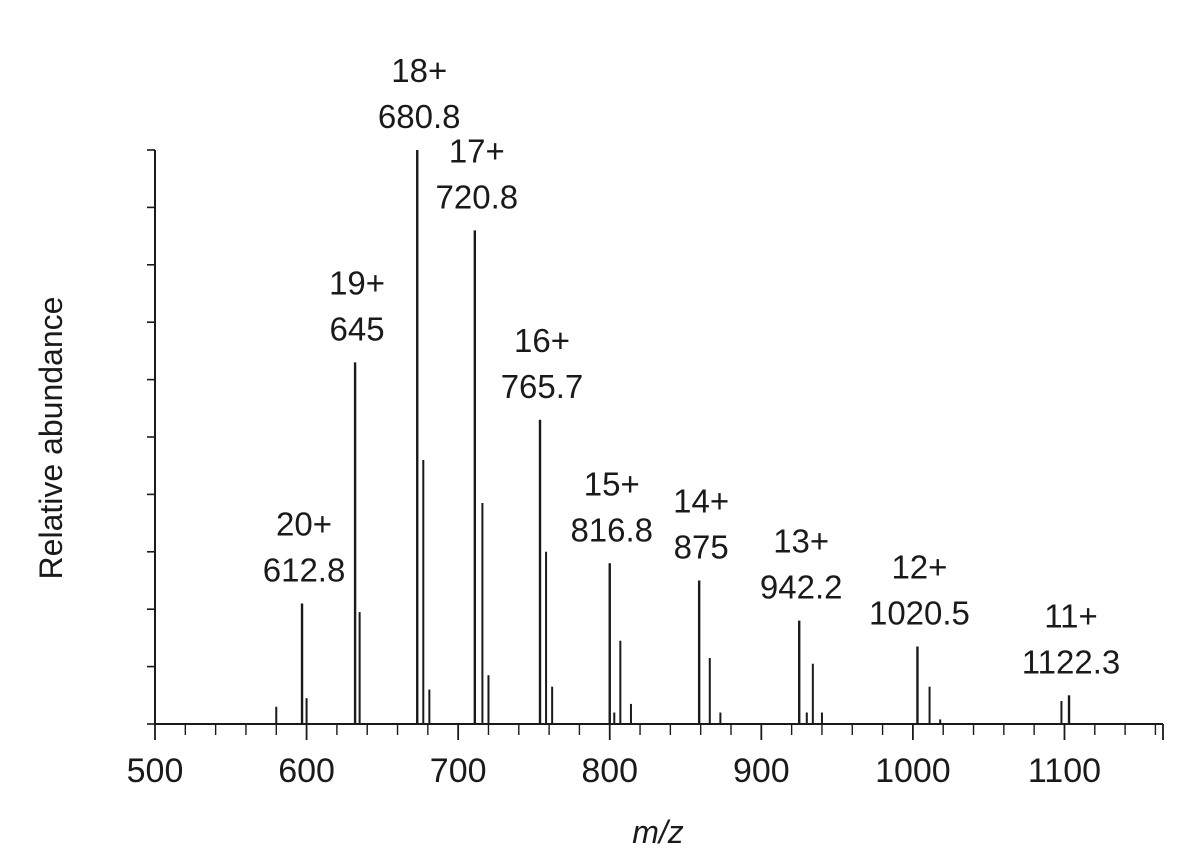 This screenshot has width=1200, height=852. What do you see at coordinates (658, 832) in the screenshot?
I see `x-axis-title: m/z` at bounding box center [658, 832].